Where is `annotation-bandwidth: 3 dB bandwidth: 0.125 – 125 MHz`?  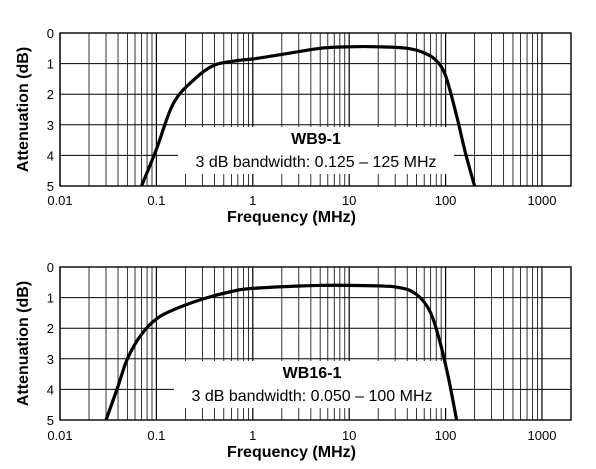
annotation-bandwidth: 3 dB bandwidth: 0.125 – 125 MHz is located at coordinates (315, 162).